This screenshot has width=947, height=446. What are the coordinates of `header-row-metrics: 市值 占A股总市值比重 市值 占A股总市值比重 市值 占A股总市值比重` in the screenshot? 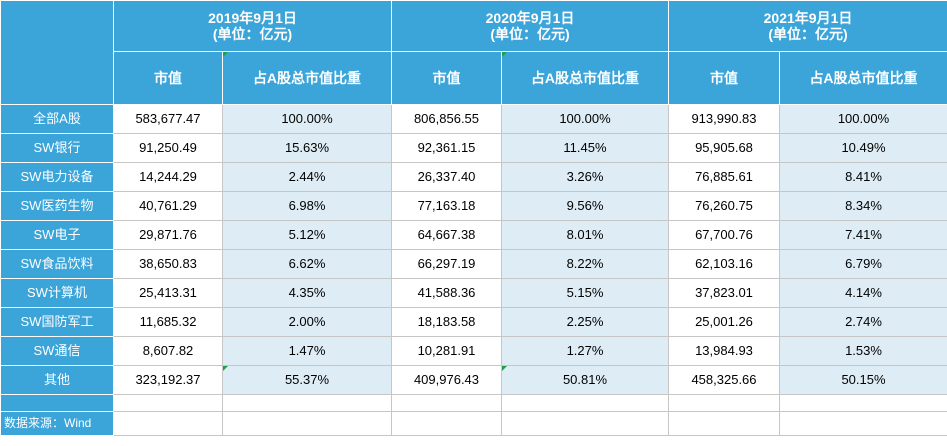 It's located at (474, 78).